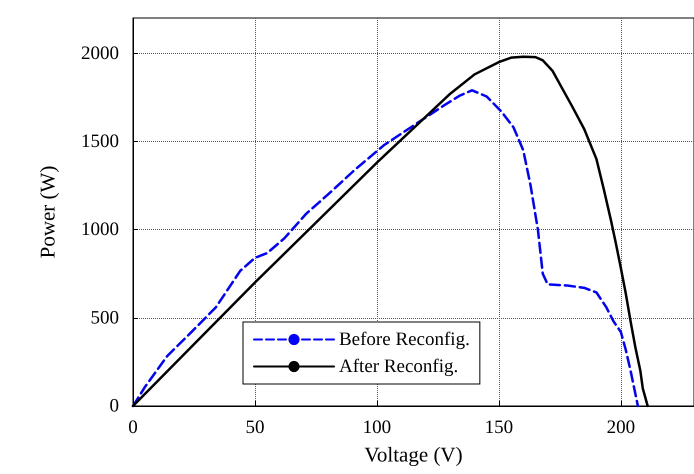  What do you see at coordinates (100, 229) in the screenshot?
I see `y-tick-label: 1000` at bounding box center [100, 229].